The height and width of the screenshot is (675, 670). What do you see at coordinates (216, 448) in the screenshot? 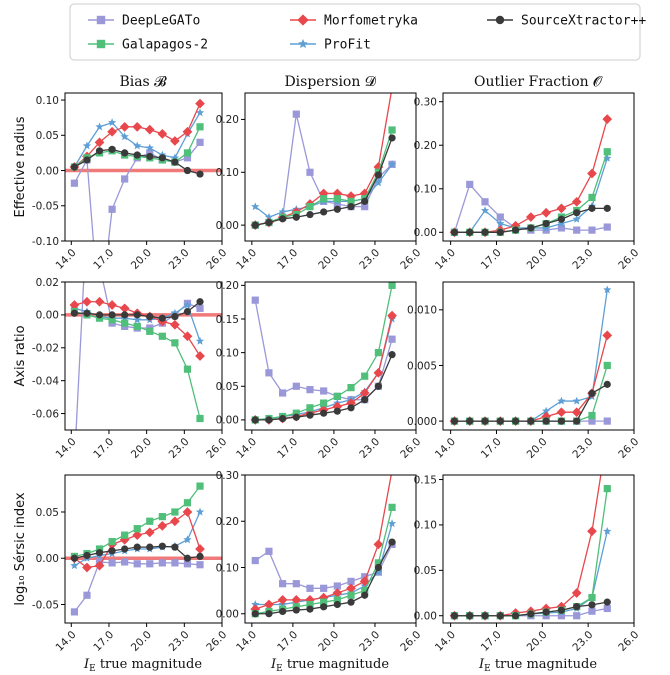
I see `x-tick-label: 26.0` at bounding box center [216, 448].